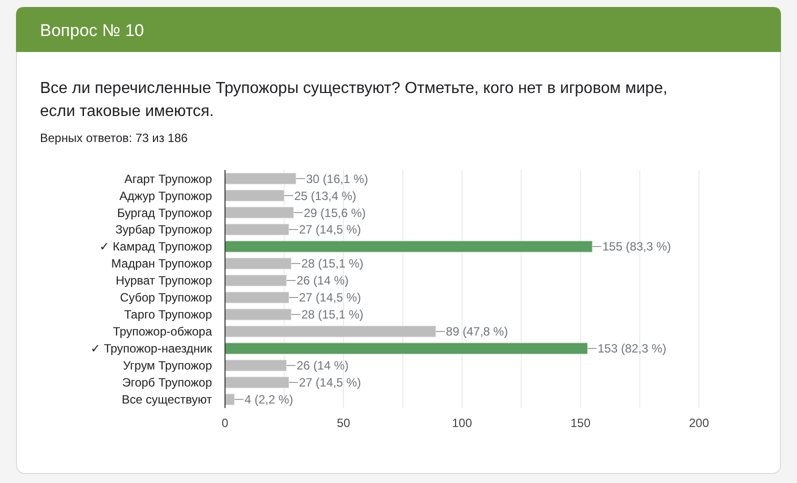 This screenshot has width=797, height=483. What do you see at coordinates (343, 423) in the screenshot?
I see `x-tick-label: 50` at bounding box center [343, 423].